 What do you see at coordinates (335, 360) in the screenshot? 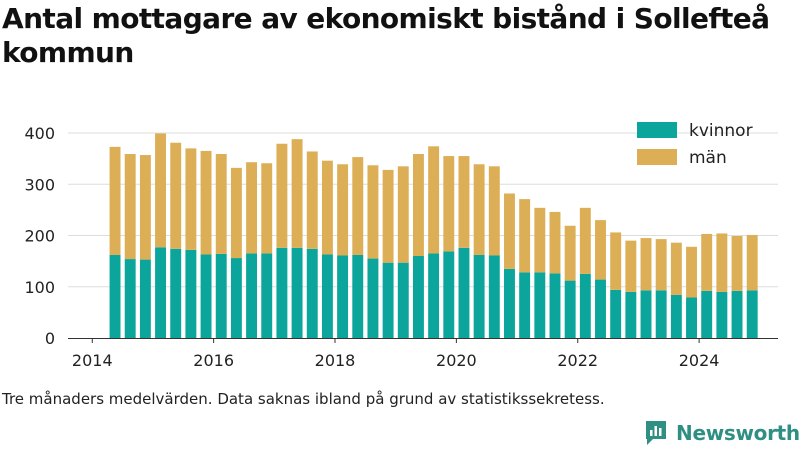
I see `x-tick-label: 2018` at bounding box center [335, 360].